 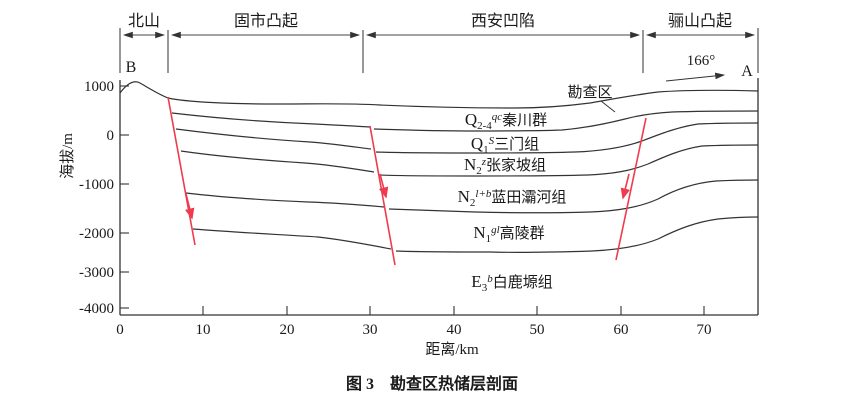 What do you see at coordinates (505, 166) in the screenshot?
I see `stratum-label-zhangjiapo: N2z张家坡组` at bounding box center [505, 166].